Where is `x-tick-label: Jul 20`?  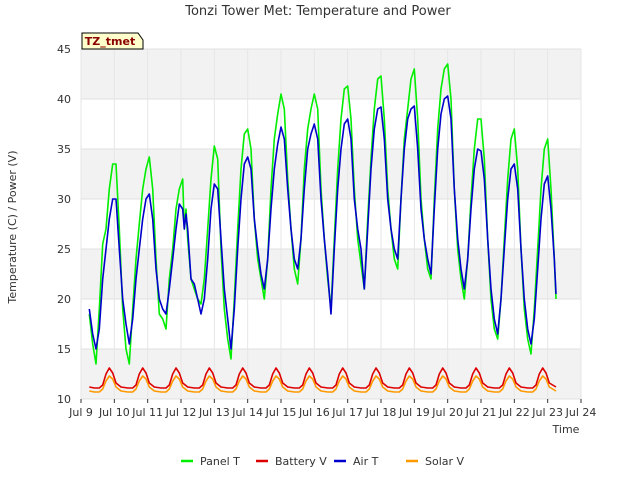
x-tick-label: Jul 20 is located at coordinates (447, 412).